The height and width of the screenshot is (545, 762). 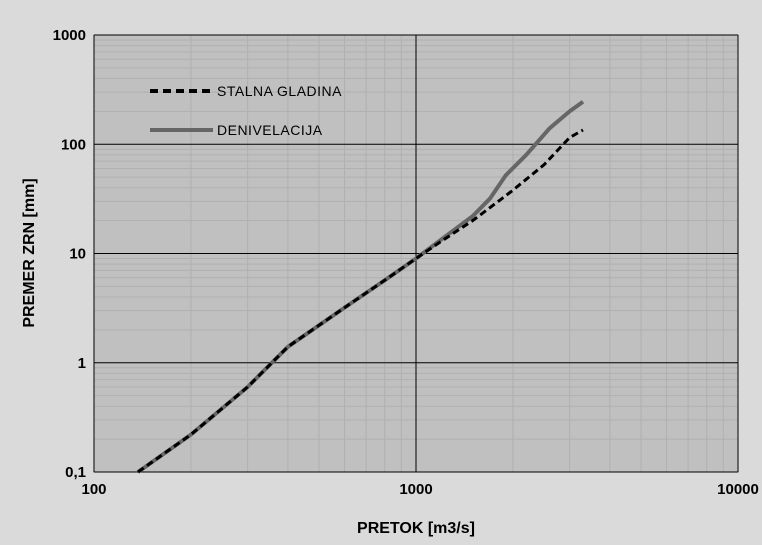 I want to click on legend: STALNA GLADINA DENIVELACIJA, so click(x=246, y=110).